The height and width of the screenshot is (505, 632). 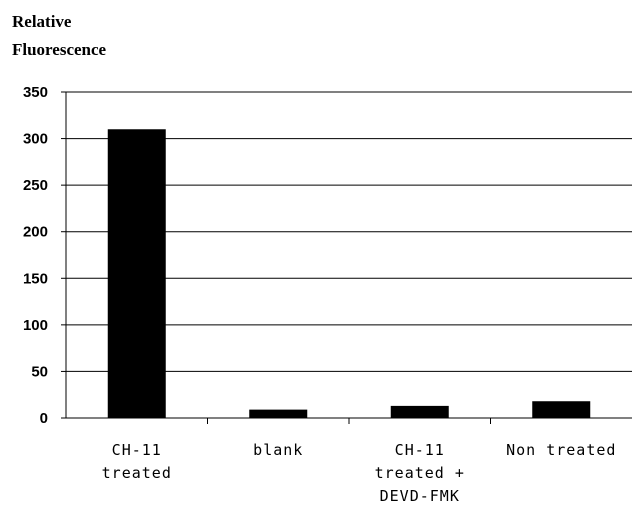 I want to click on y-tick-label-1: 50, so click(x=39, y=371).